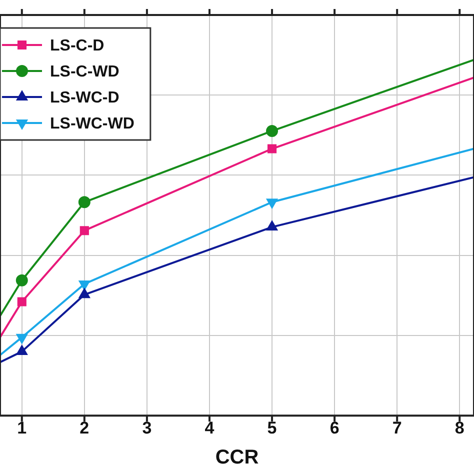 The image size is (474, 474). What do you see at coordinates (272, 428) in the screenshot?
I see `x-tick-label: 5` at bounding box center [272, 428].